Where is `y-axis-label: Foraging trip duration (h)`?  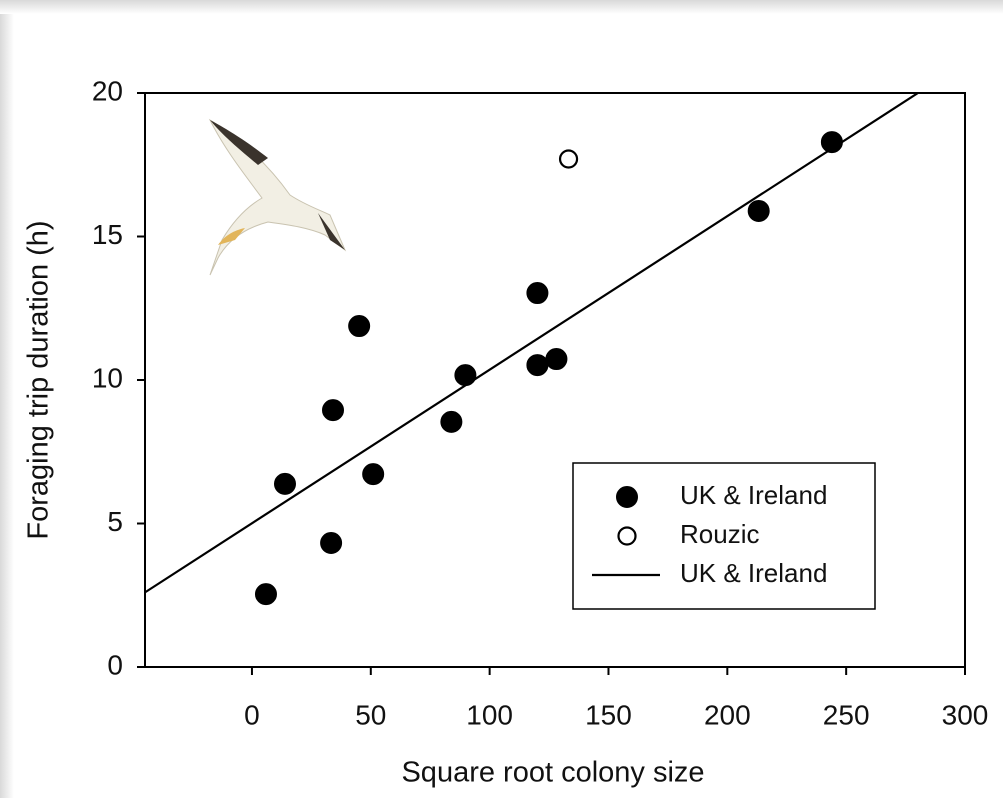 y-axis-label: Foraging trip duration (h) is located at coordinates (39, 379).